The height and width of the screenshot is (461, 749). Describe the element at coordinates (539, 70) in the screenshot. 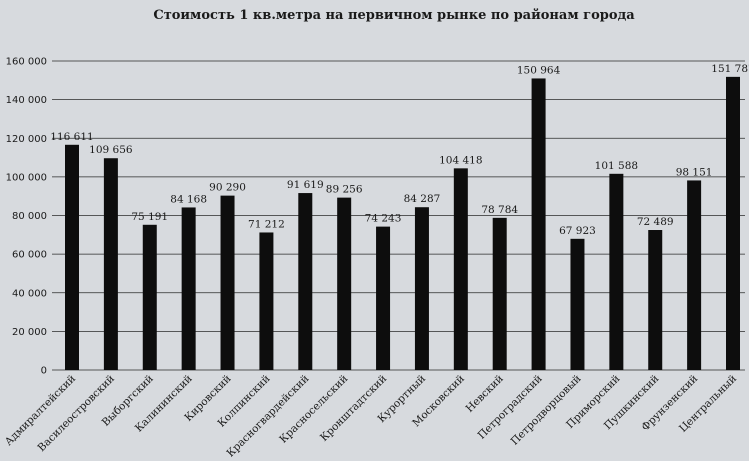

I see `bar-value-label: 150 964` at that location.